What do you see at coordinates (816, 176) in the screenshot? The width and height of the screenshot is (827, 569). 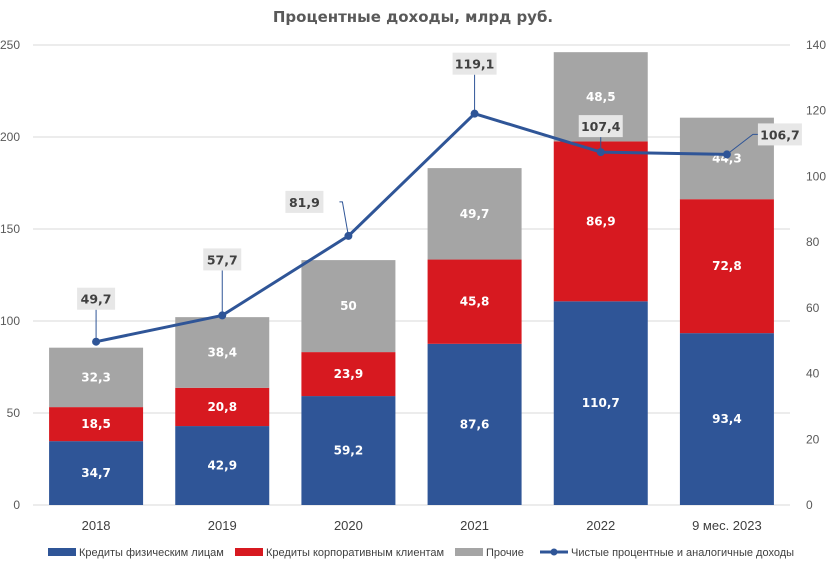 I see `right-tick-label: 100` at bounding box center [816, 176].